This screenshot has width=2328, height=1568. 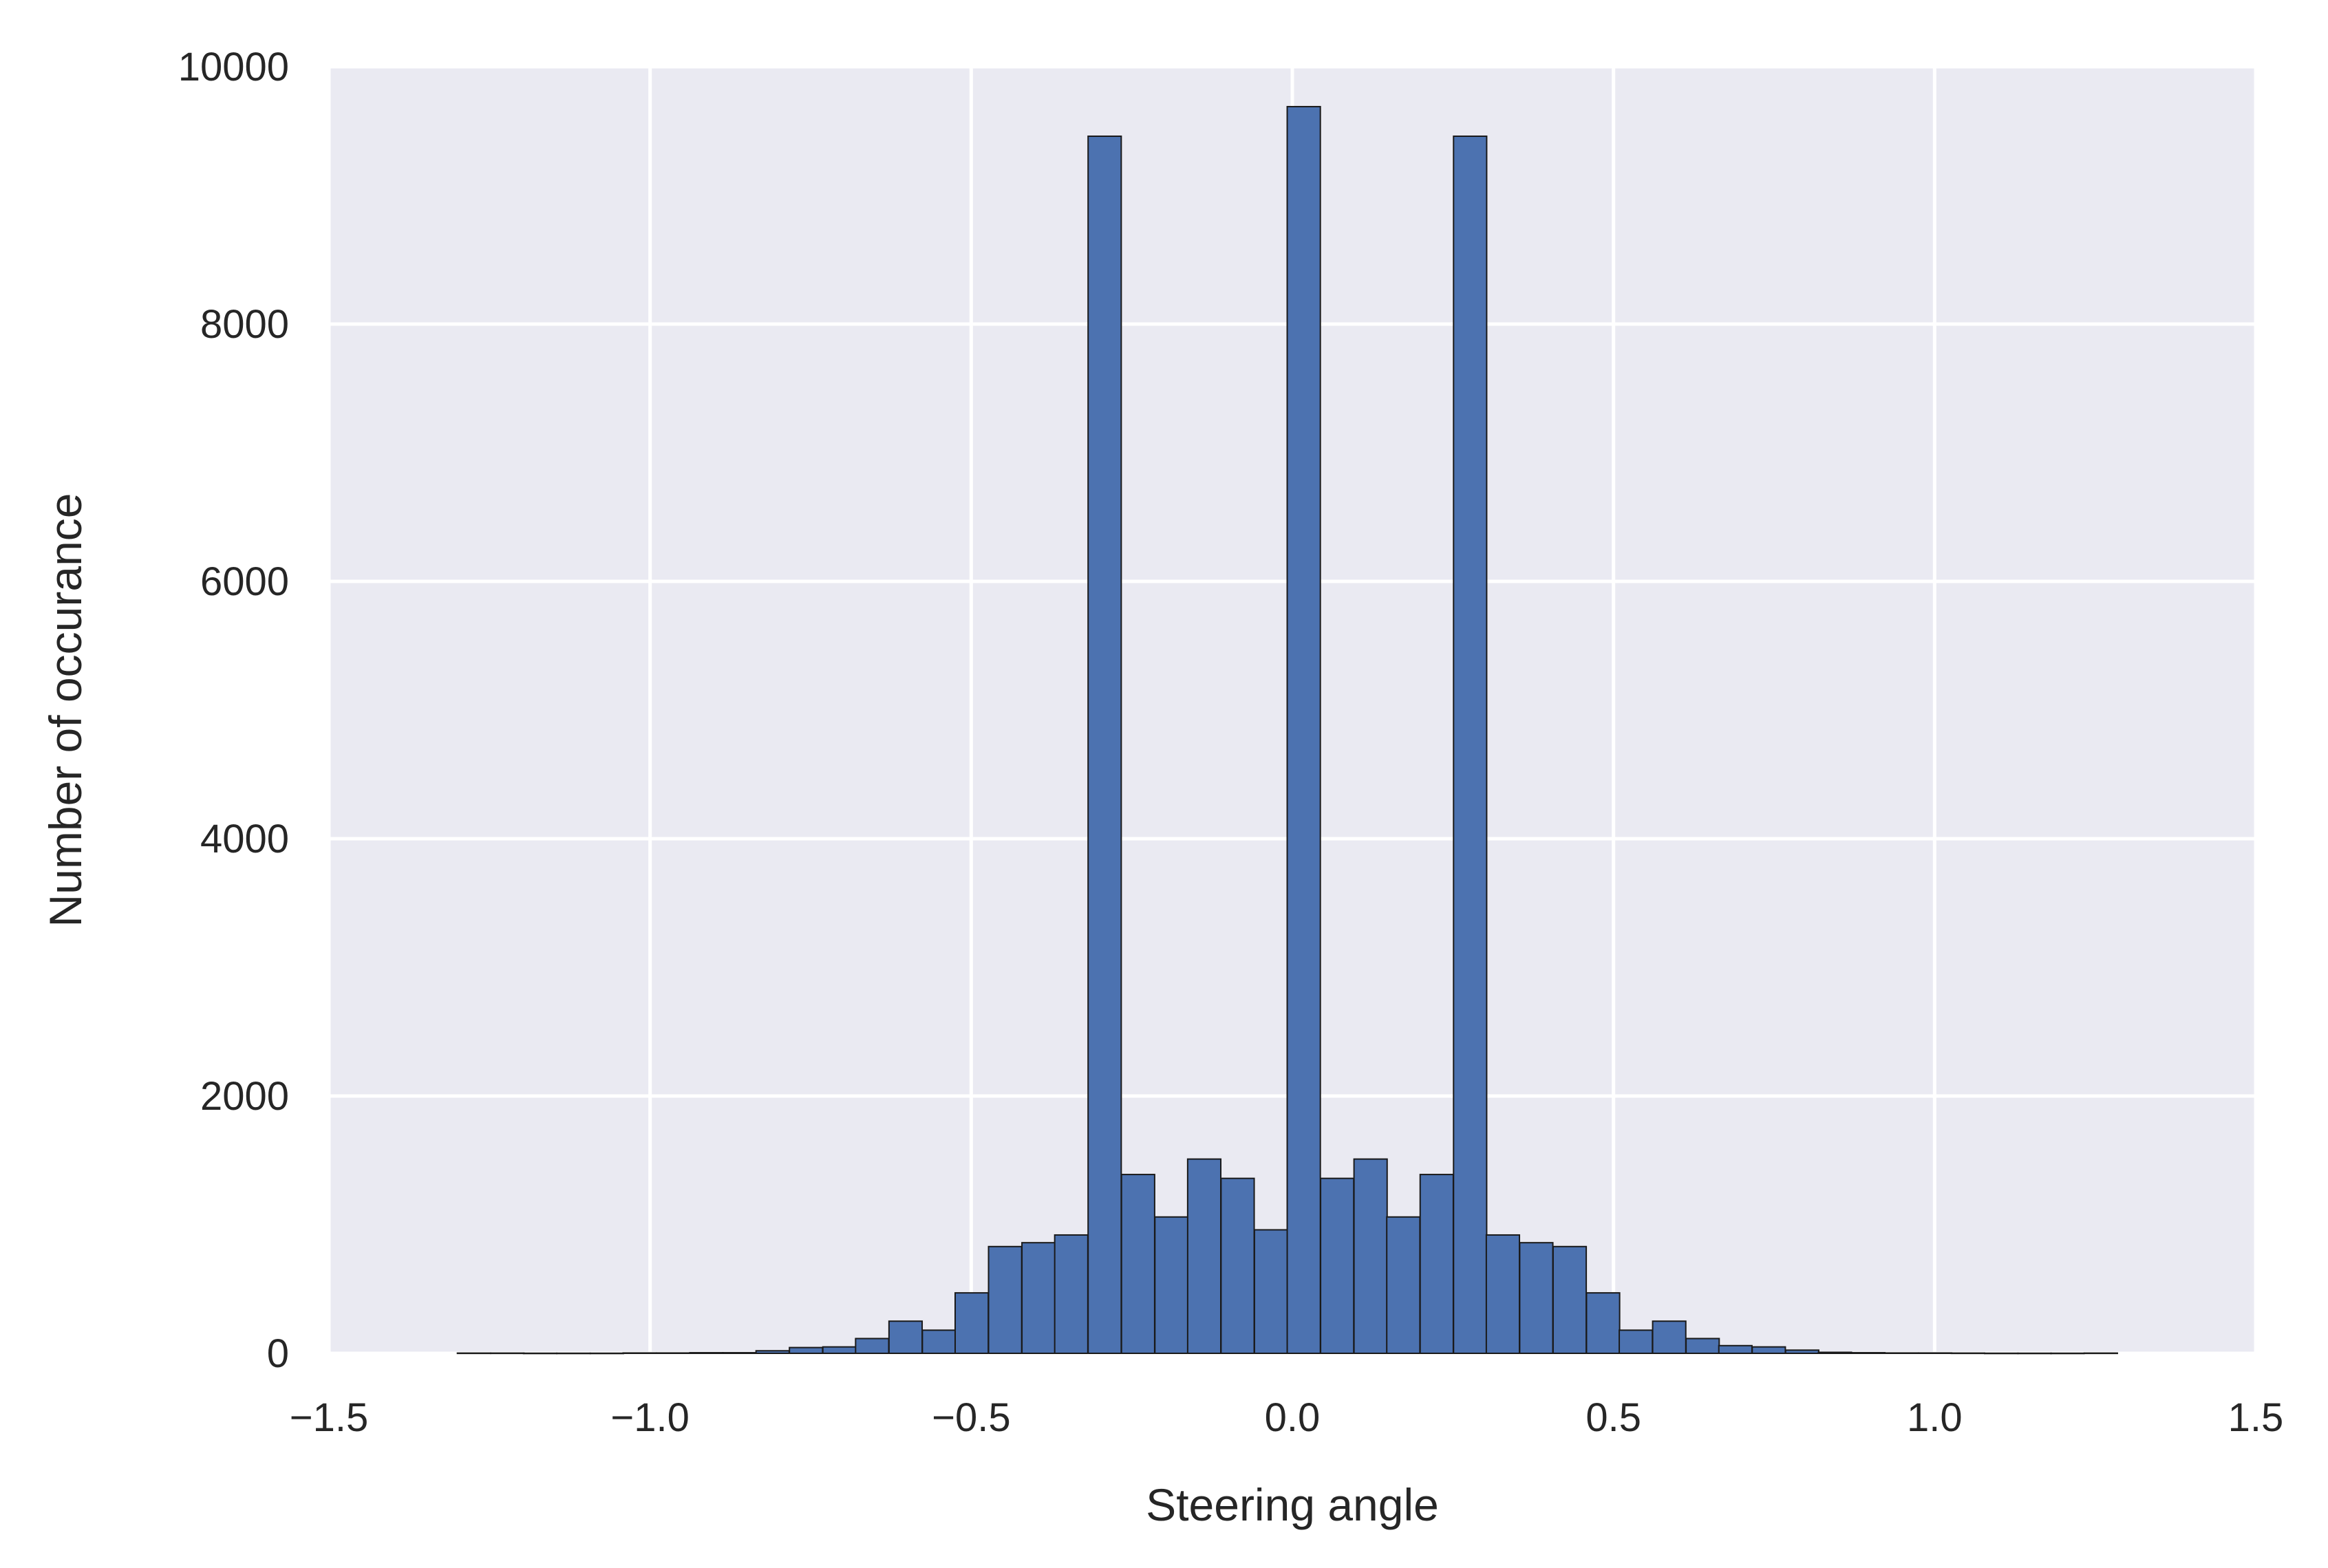 What do you see at coordinates (650, 1417) in the screenshot?
I see `x-tick-label: −1.0` at bounding box center [650, 1417].